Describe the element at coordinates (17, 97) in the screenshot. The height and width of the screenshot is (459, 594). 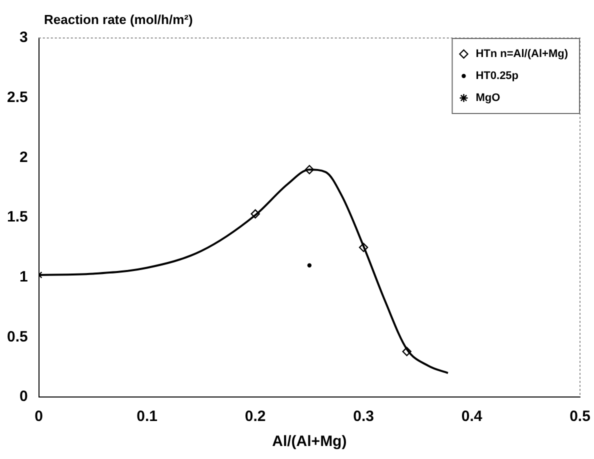
I see `y-tick-label: 2.5` at that location.